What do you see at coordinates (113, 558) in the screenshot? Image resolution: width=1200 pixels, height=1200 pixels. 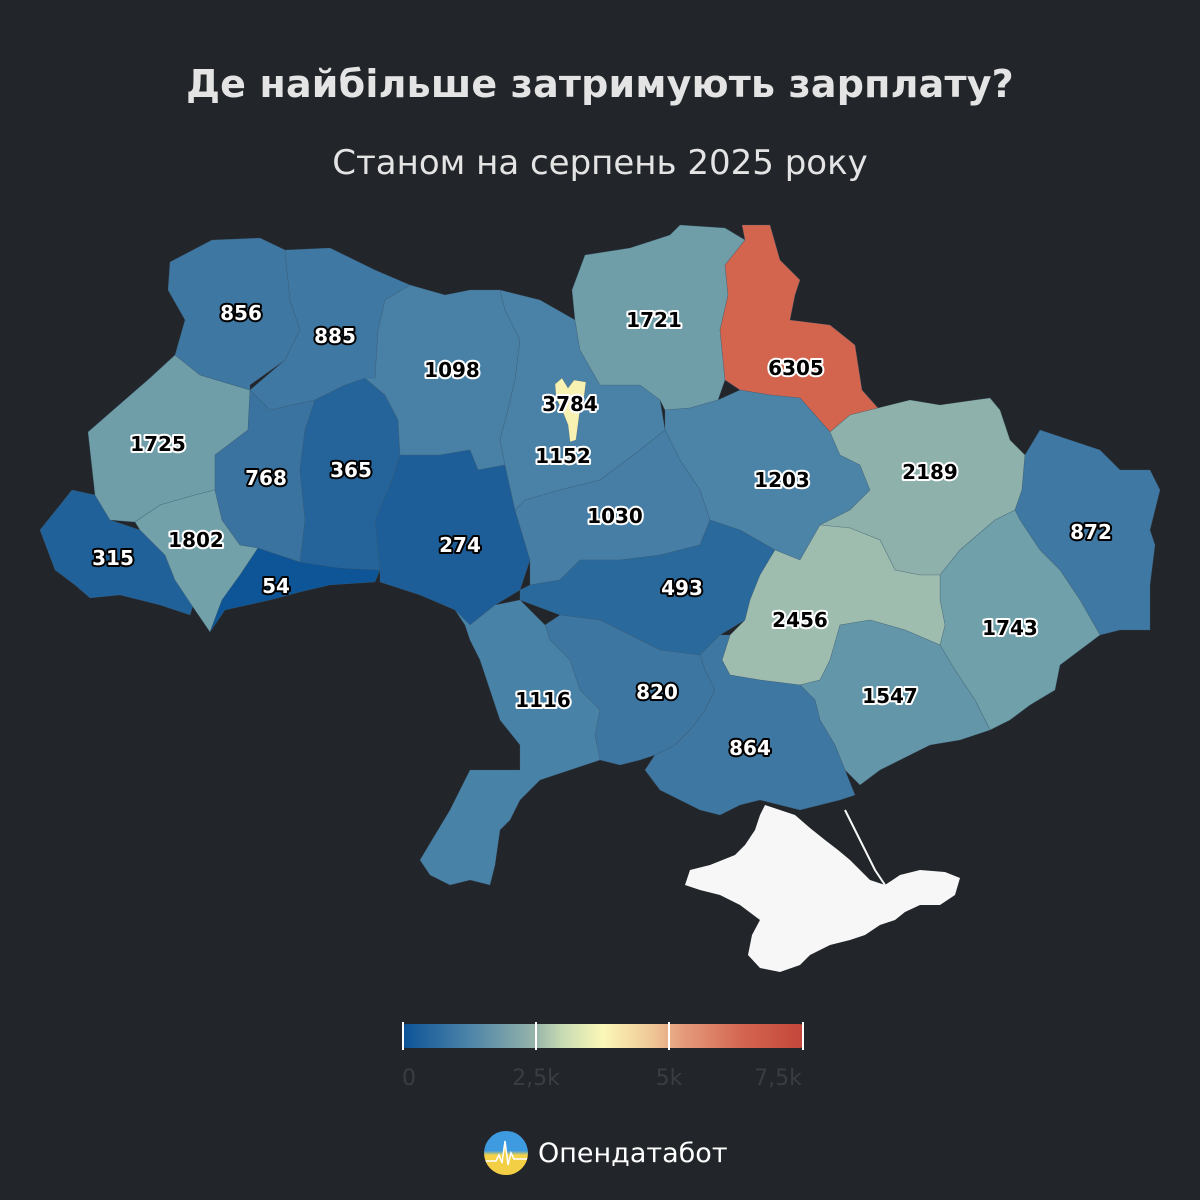 I see `region-value-label-zakarpattia: 315` at bounding box center [113, 558].